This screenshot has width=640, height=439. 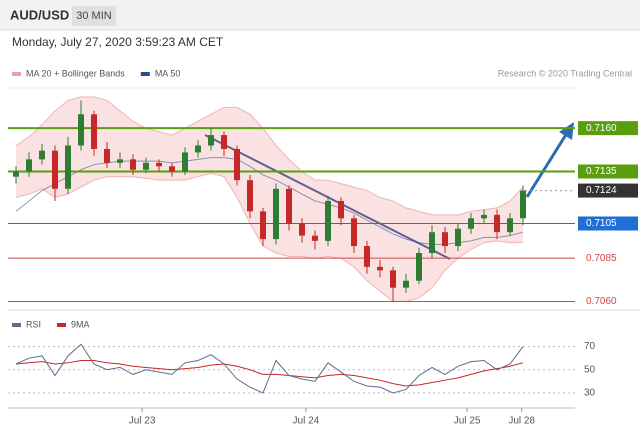 What do you see at coordinates (467, 421) in the screenshot?
I see `x-tick-label: Jul 25` at bounding box center [467, 421].